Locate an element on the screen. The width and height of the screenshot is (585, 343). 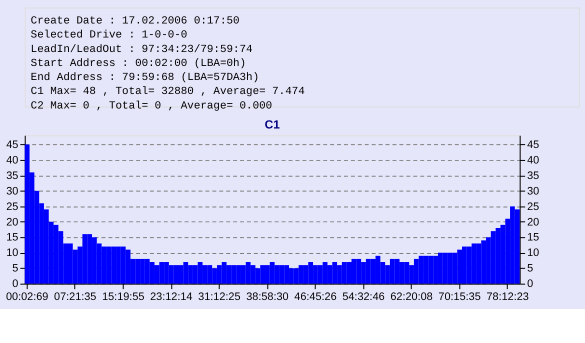
x-tick-label: 78:12:23 is located at coordinates (507, 297).